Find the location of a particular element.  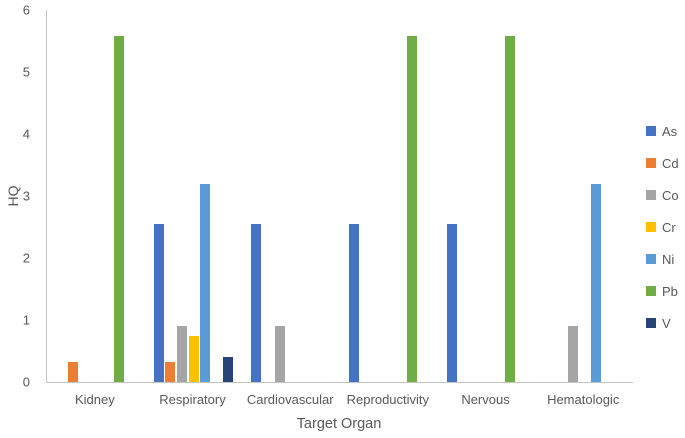

bar-slot-as-cardiovascular is located at coordinates (257, 196).